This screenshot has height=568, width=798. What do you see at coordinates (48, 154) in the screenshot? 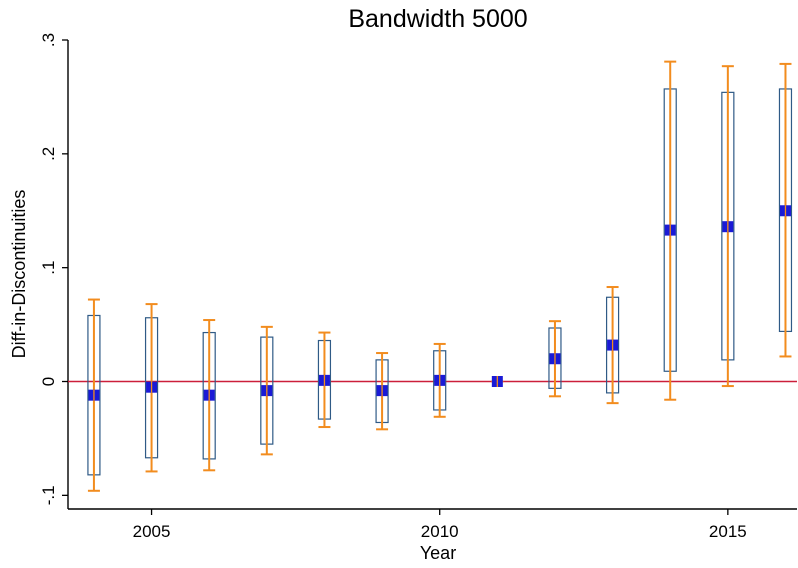
I see `y-tick-label: .2` at bounding box center [48, 154].